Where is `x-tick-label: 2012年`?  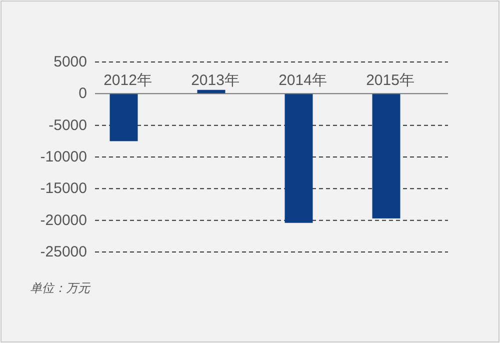 x-tick-label: 2012年 is located at coordinates (128, 81).